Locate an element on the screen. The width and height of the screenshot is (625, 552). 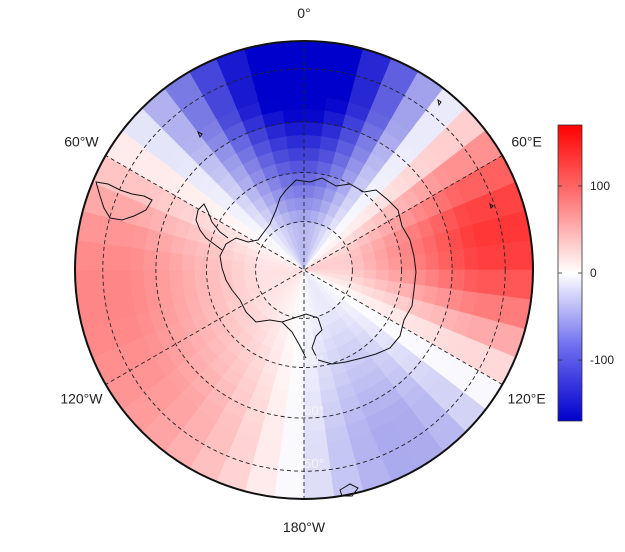
latitude-labels: 70° 60° 50° is located at coordinates (314, 412).